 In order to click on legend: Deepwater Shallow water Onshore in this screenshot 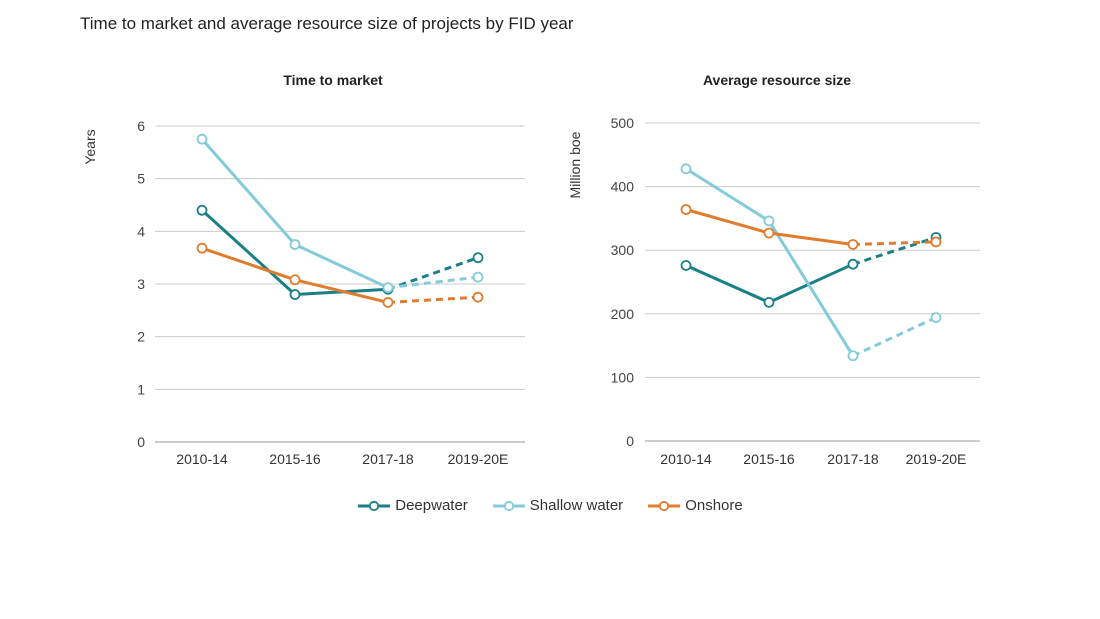, I will do `click(550, 505)`.